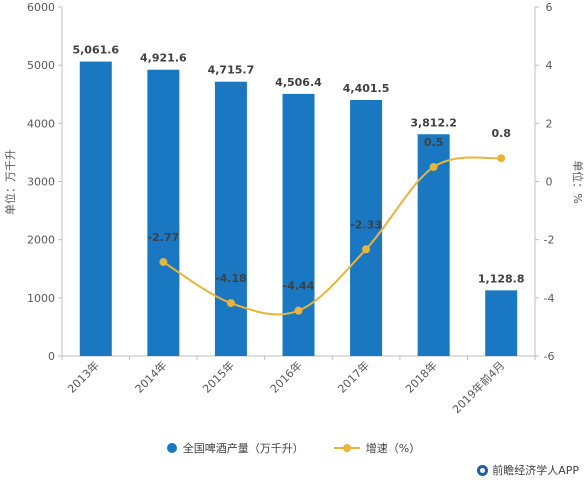  I want to click on growth-value-label: 0.8, so click(501, 133).